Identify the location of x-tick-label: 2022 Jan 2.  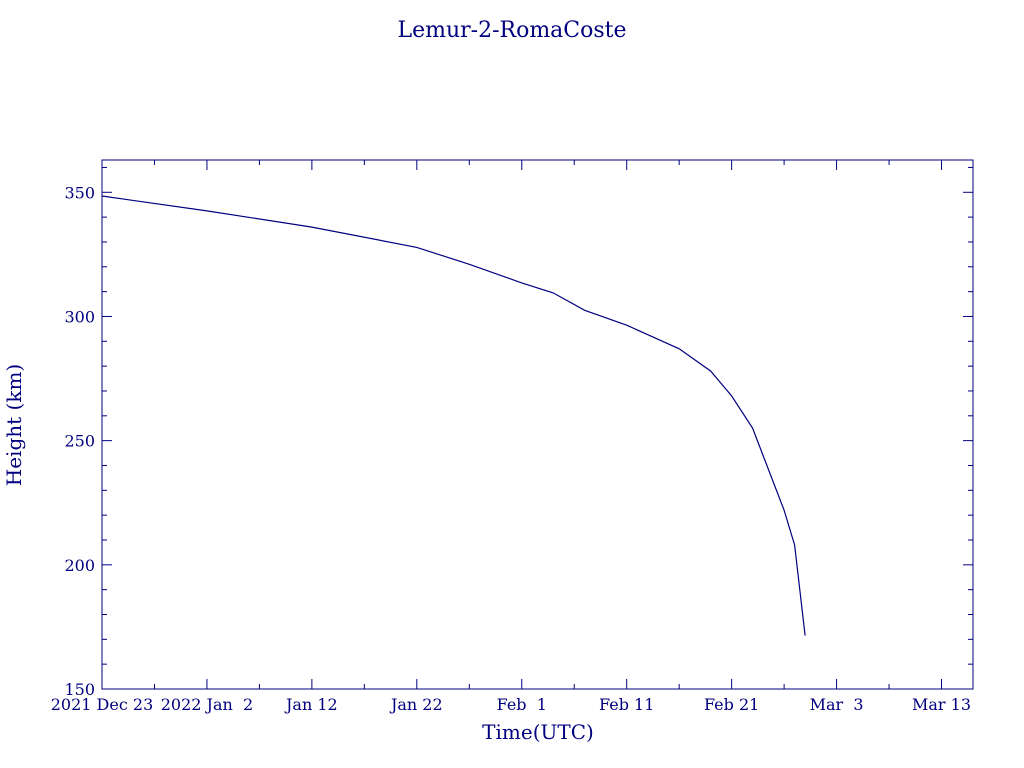
(207, 704).